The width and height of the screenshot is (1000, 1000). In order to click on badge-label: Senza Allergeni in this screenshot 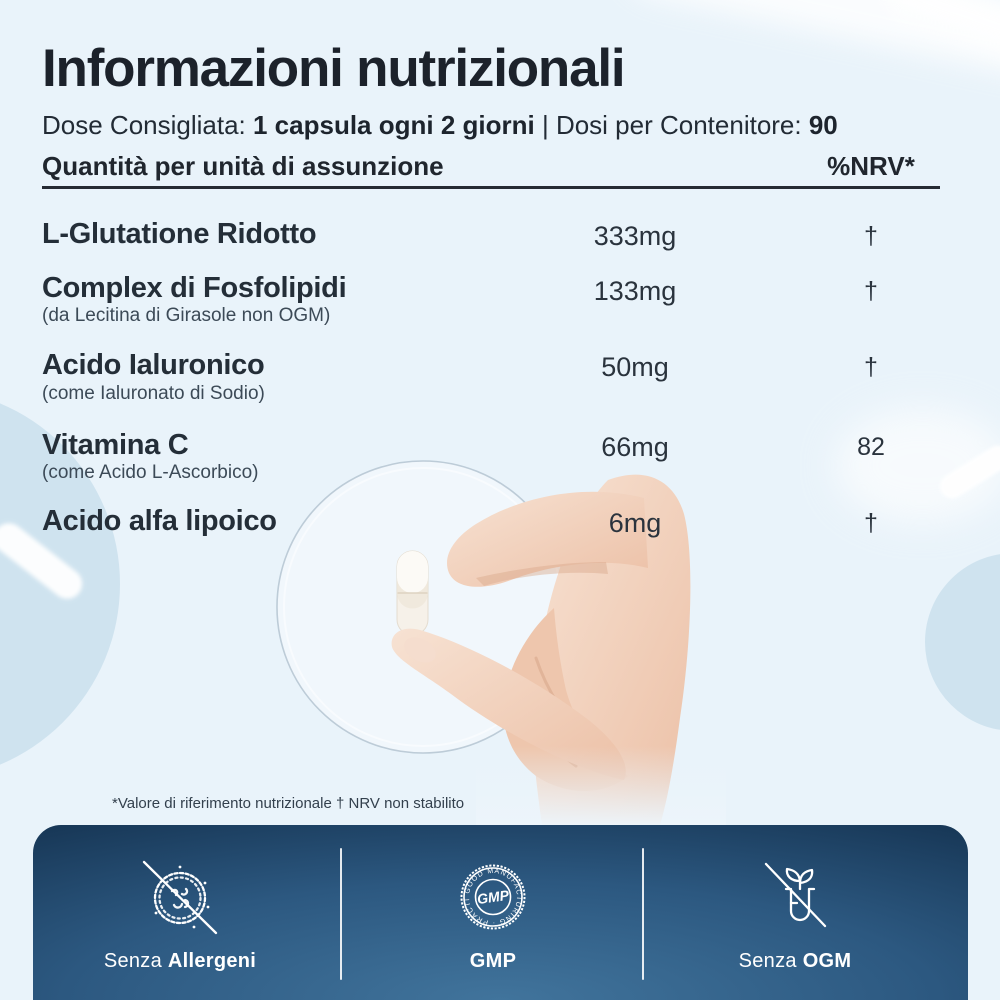, I will do `click(180, 961)`.